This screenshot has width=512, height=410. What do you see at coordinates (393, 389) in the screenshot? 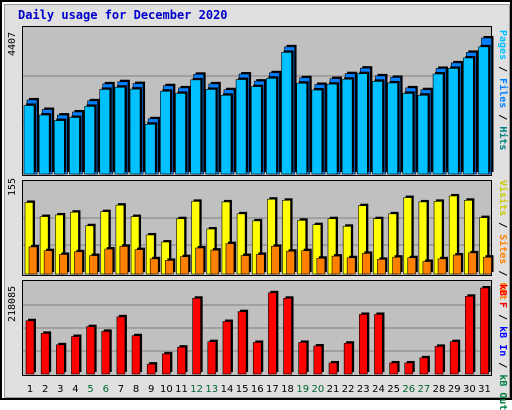
I see `day-label-25: 25` at bounding box center [393, 389].